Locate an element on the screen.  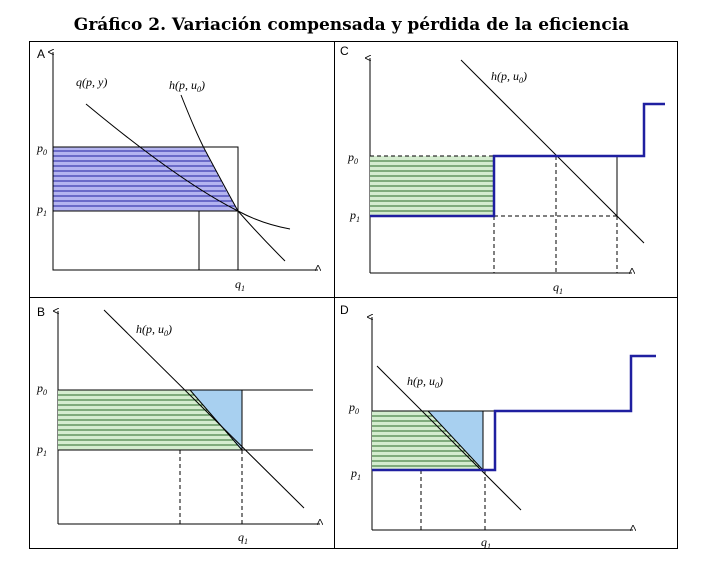
panel-a-marshallian-curve is located at coordinates (188, 166).